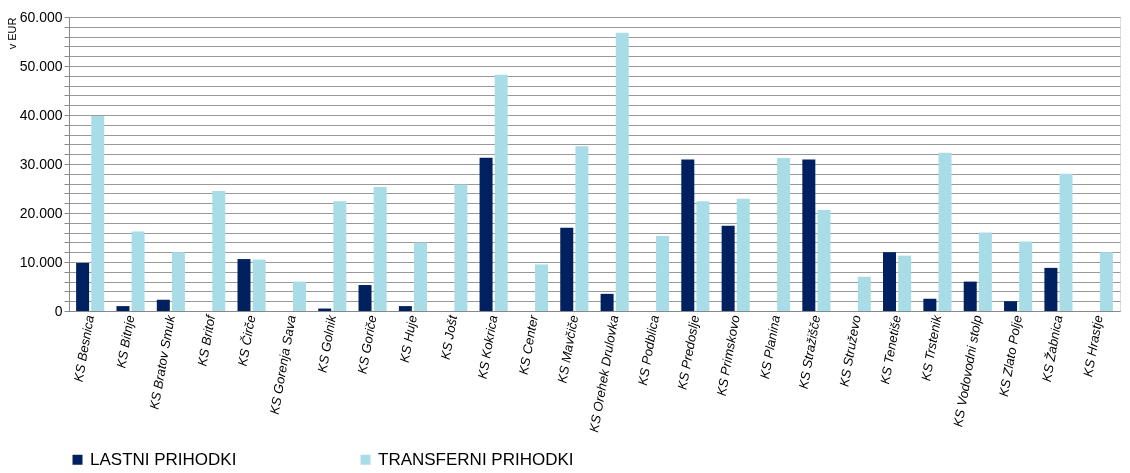  I want to click on x-tick-label: KS Zlato Polje, so click(1010, 356).